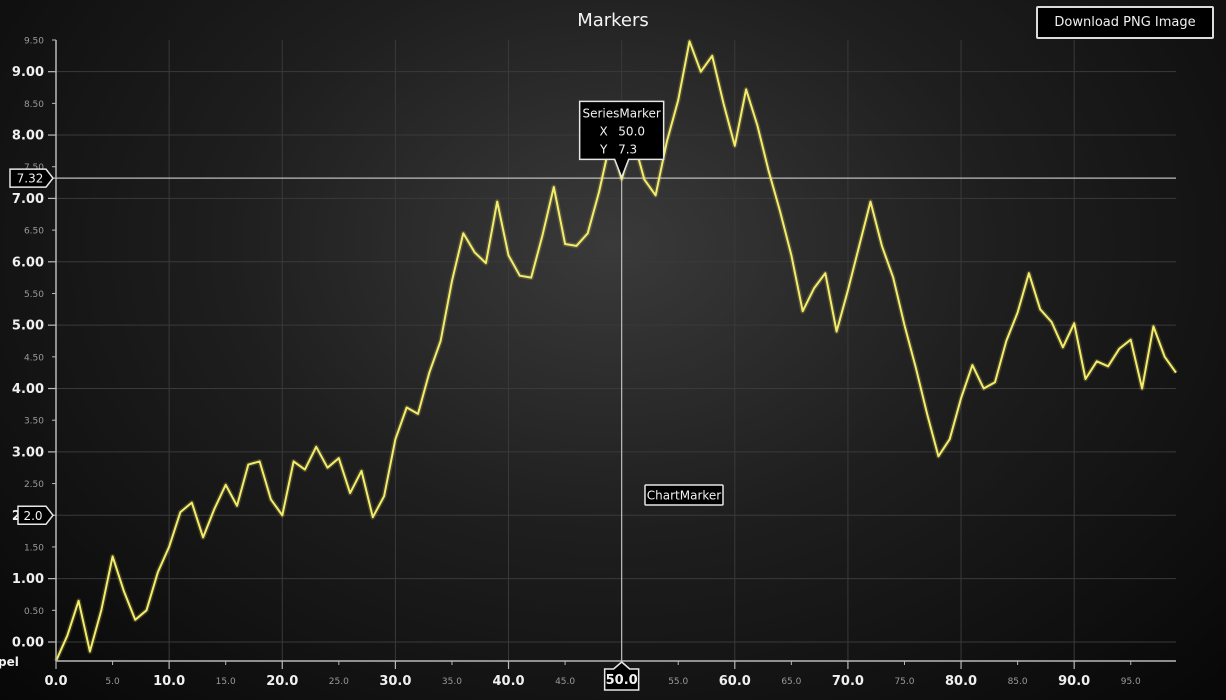  Describe the element at coordinates (961, 681) in the screenshot. I see `x-tick-label: 80.0` at that location.